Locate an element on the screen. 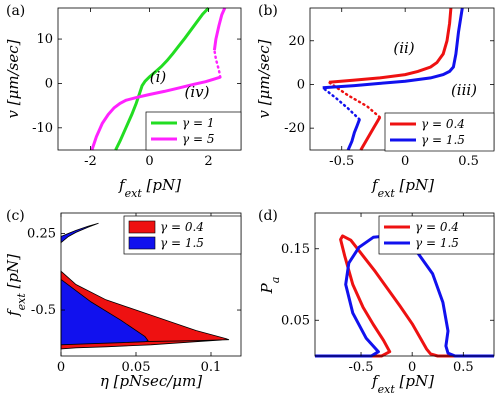 This screenshot has width=498, height=406. y-tick-label: -0.5 is located at coordinates (43, 310).